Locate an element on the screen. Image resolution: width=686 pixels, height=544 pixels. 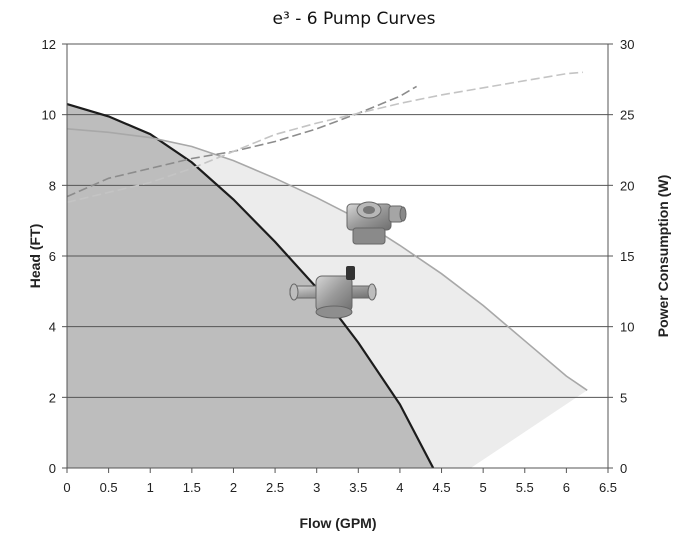
y-tick-label: 10 is located at coordinates (49, 115).